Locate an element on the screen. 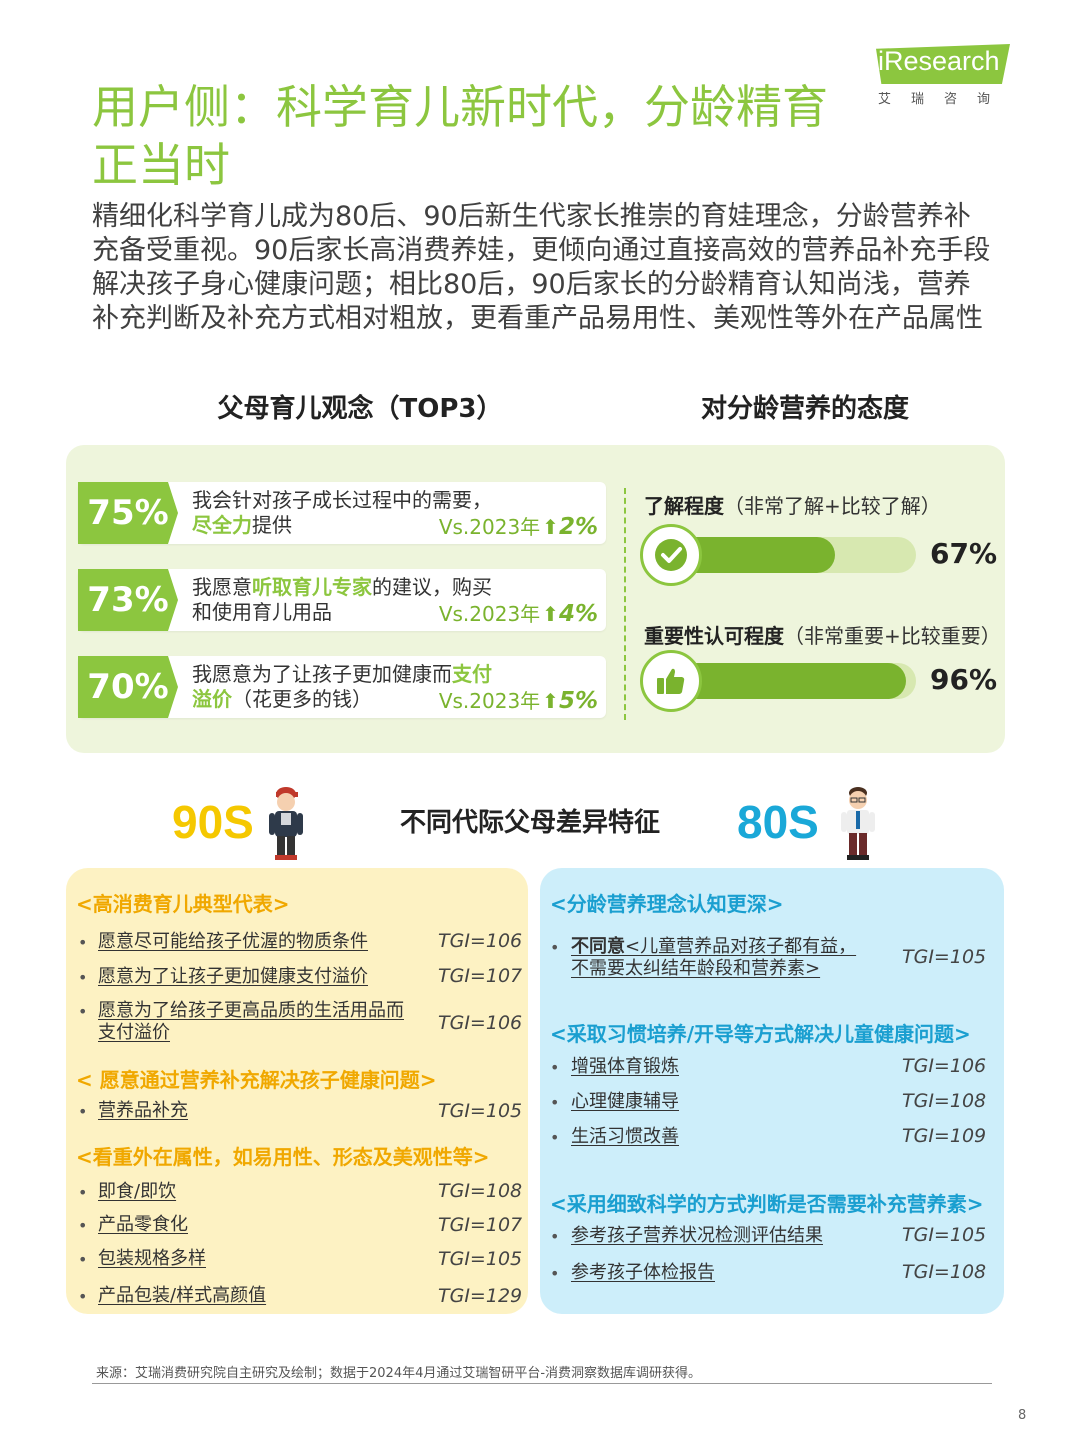 The height and width of the screenshot is (1439, 1080). gen-90-category: <看重外在属性，如易用性、形态及美观性等> is located at coordinates (283, 1157).